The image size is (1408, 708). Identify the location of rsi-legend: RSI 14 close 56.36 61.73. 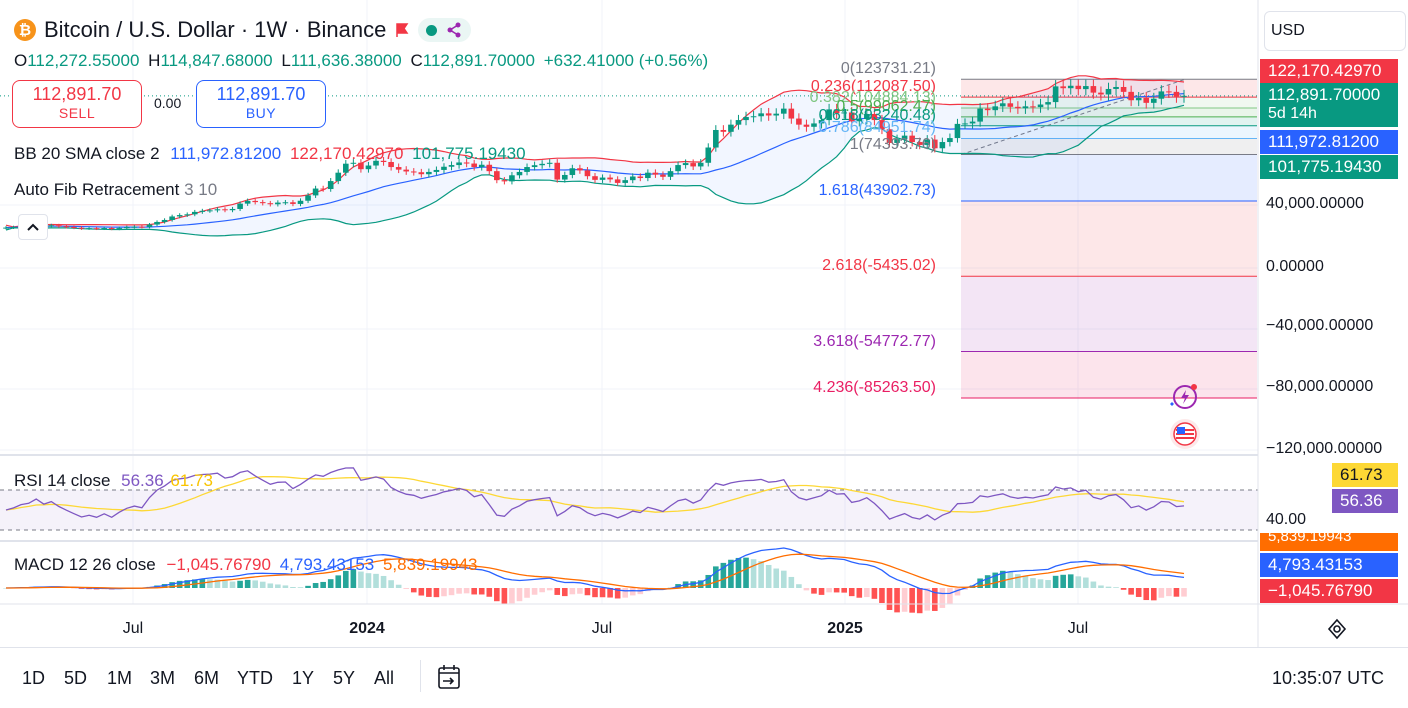
(113, 480).